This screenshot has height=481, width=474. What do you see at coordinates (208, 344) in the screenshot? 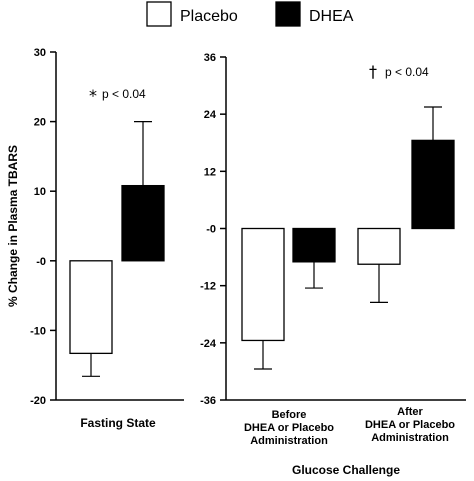
I see `panel-1-ytick-label: -24` at bounding box center [208, 344].